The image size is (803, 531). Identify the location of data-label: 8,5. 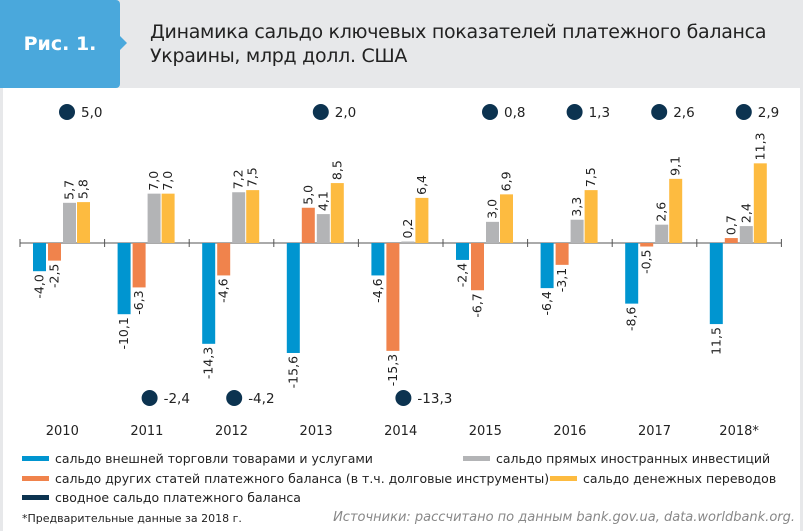
(336, 170).